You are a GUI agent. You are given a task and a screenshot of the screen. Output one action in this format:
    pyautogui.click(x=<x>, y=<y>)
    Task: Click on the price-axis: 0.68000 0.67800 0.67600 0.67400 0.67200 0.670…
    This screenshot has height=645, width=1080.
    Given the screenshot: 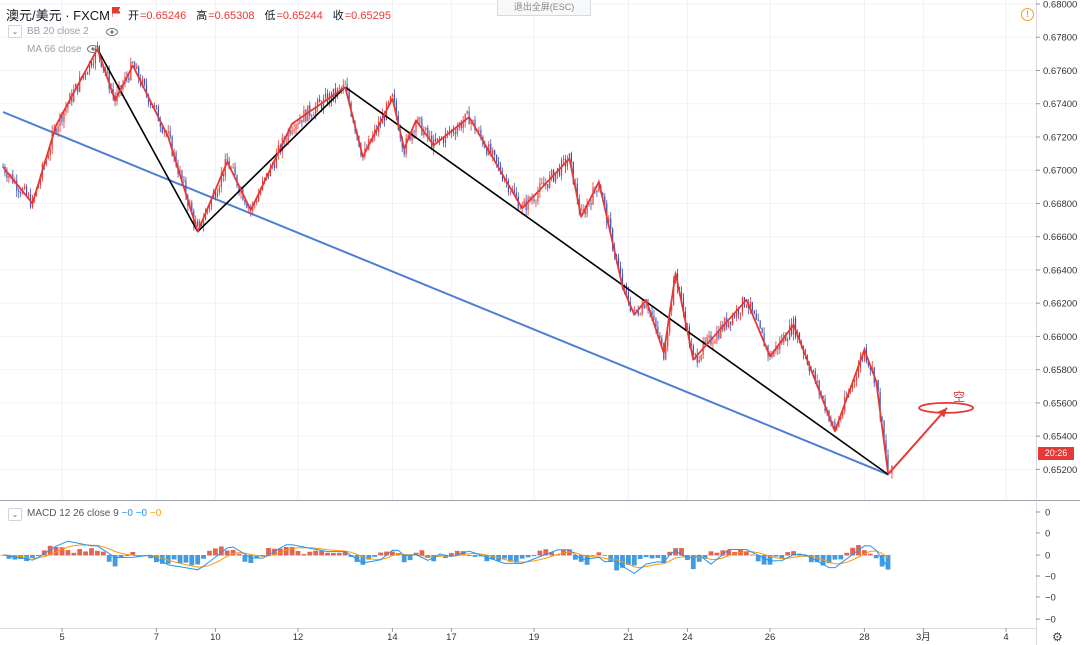 What is the action you would take?
    pyautogui.click(x=1056, y=238)
    